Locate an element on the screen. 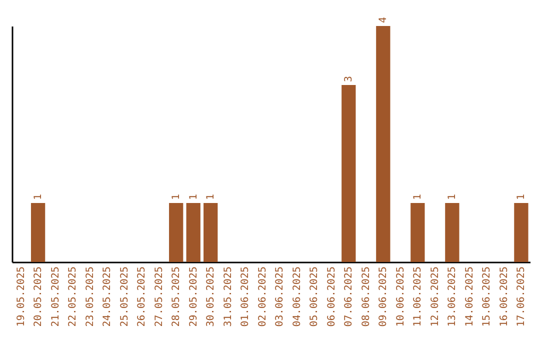 This screenshot has width=540, height=340. x-tick-label: 06.06.2025 is located at coordinates (332, 296).